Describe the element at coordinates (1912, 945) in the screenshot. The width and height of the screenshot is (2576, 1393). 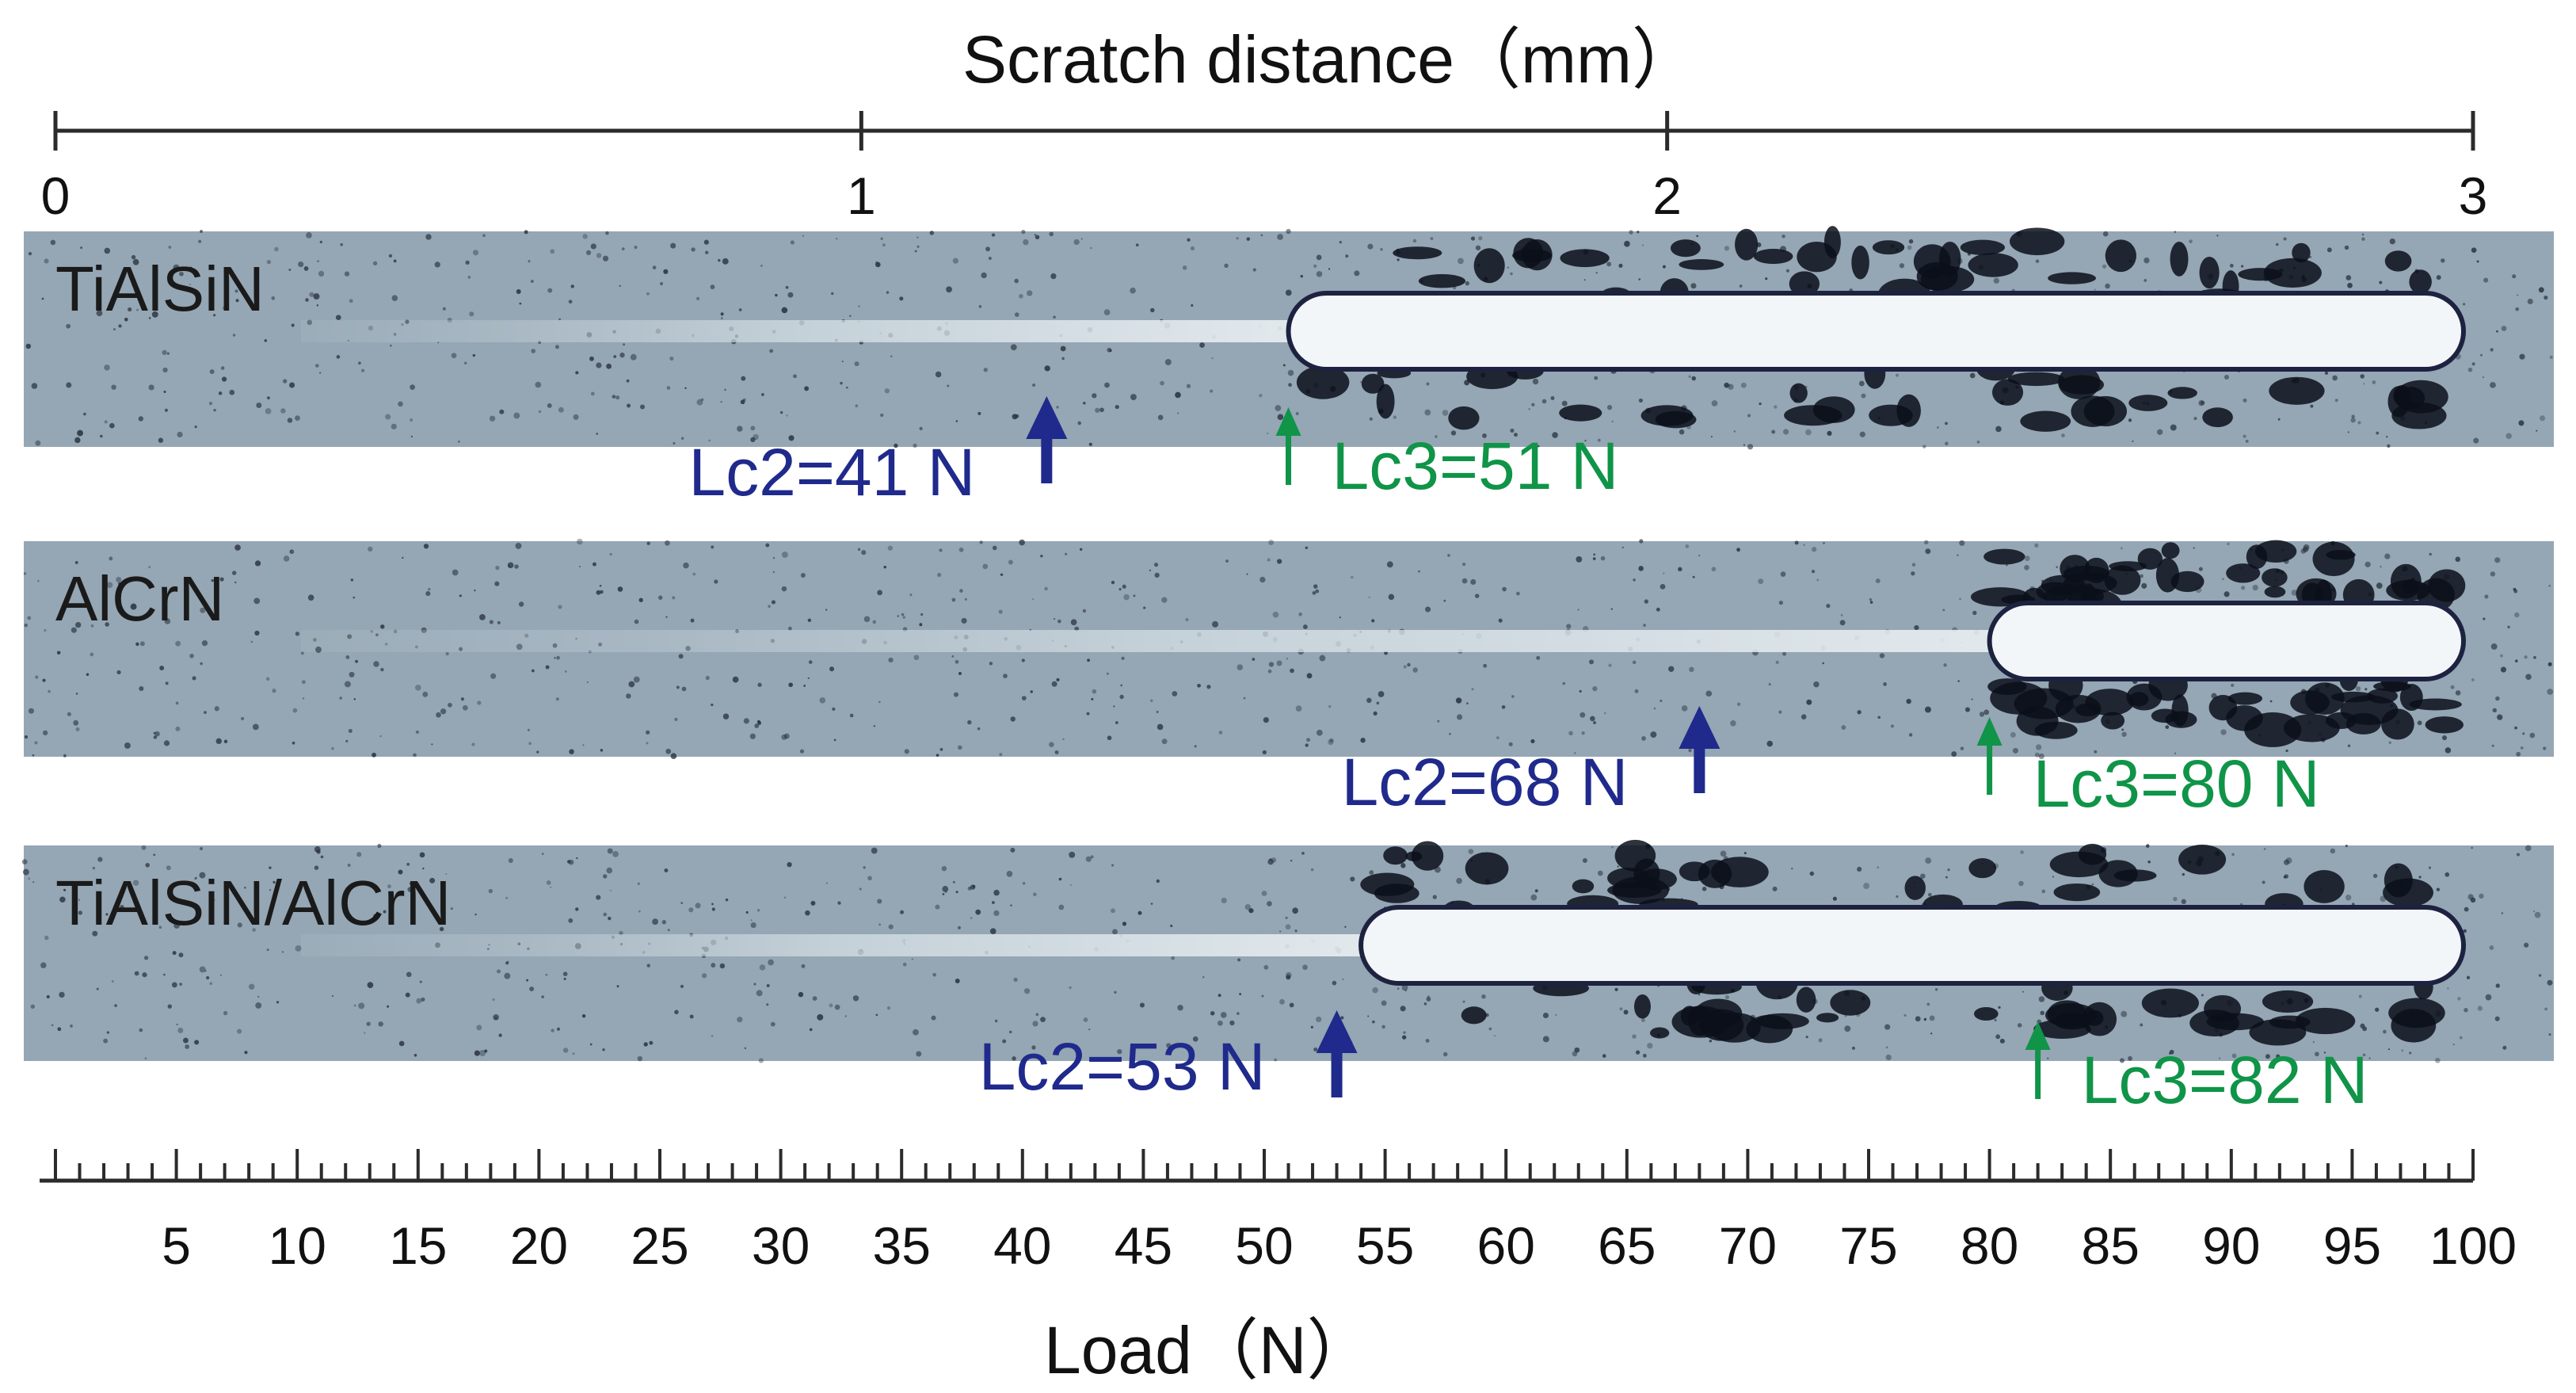
I see `scratch-track-worn` at that location.